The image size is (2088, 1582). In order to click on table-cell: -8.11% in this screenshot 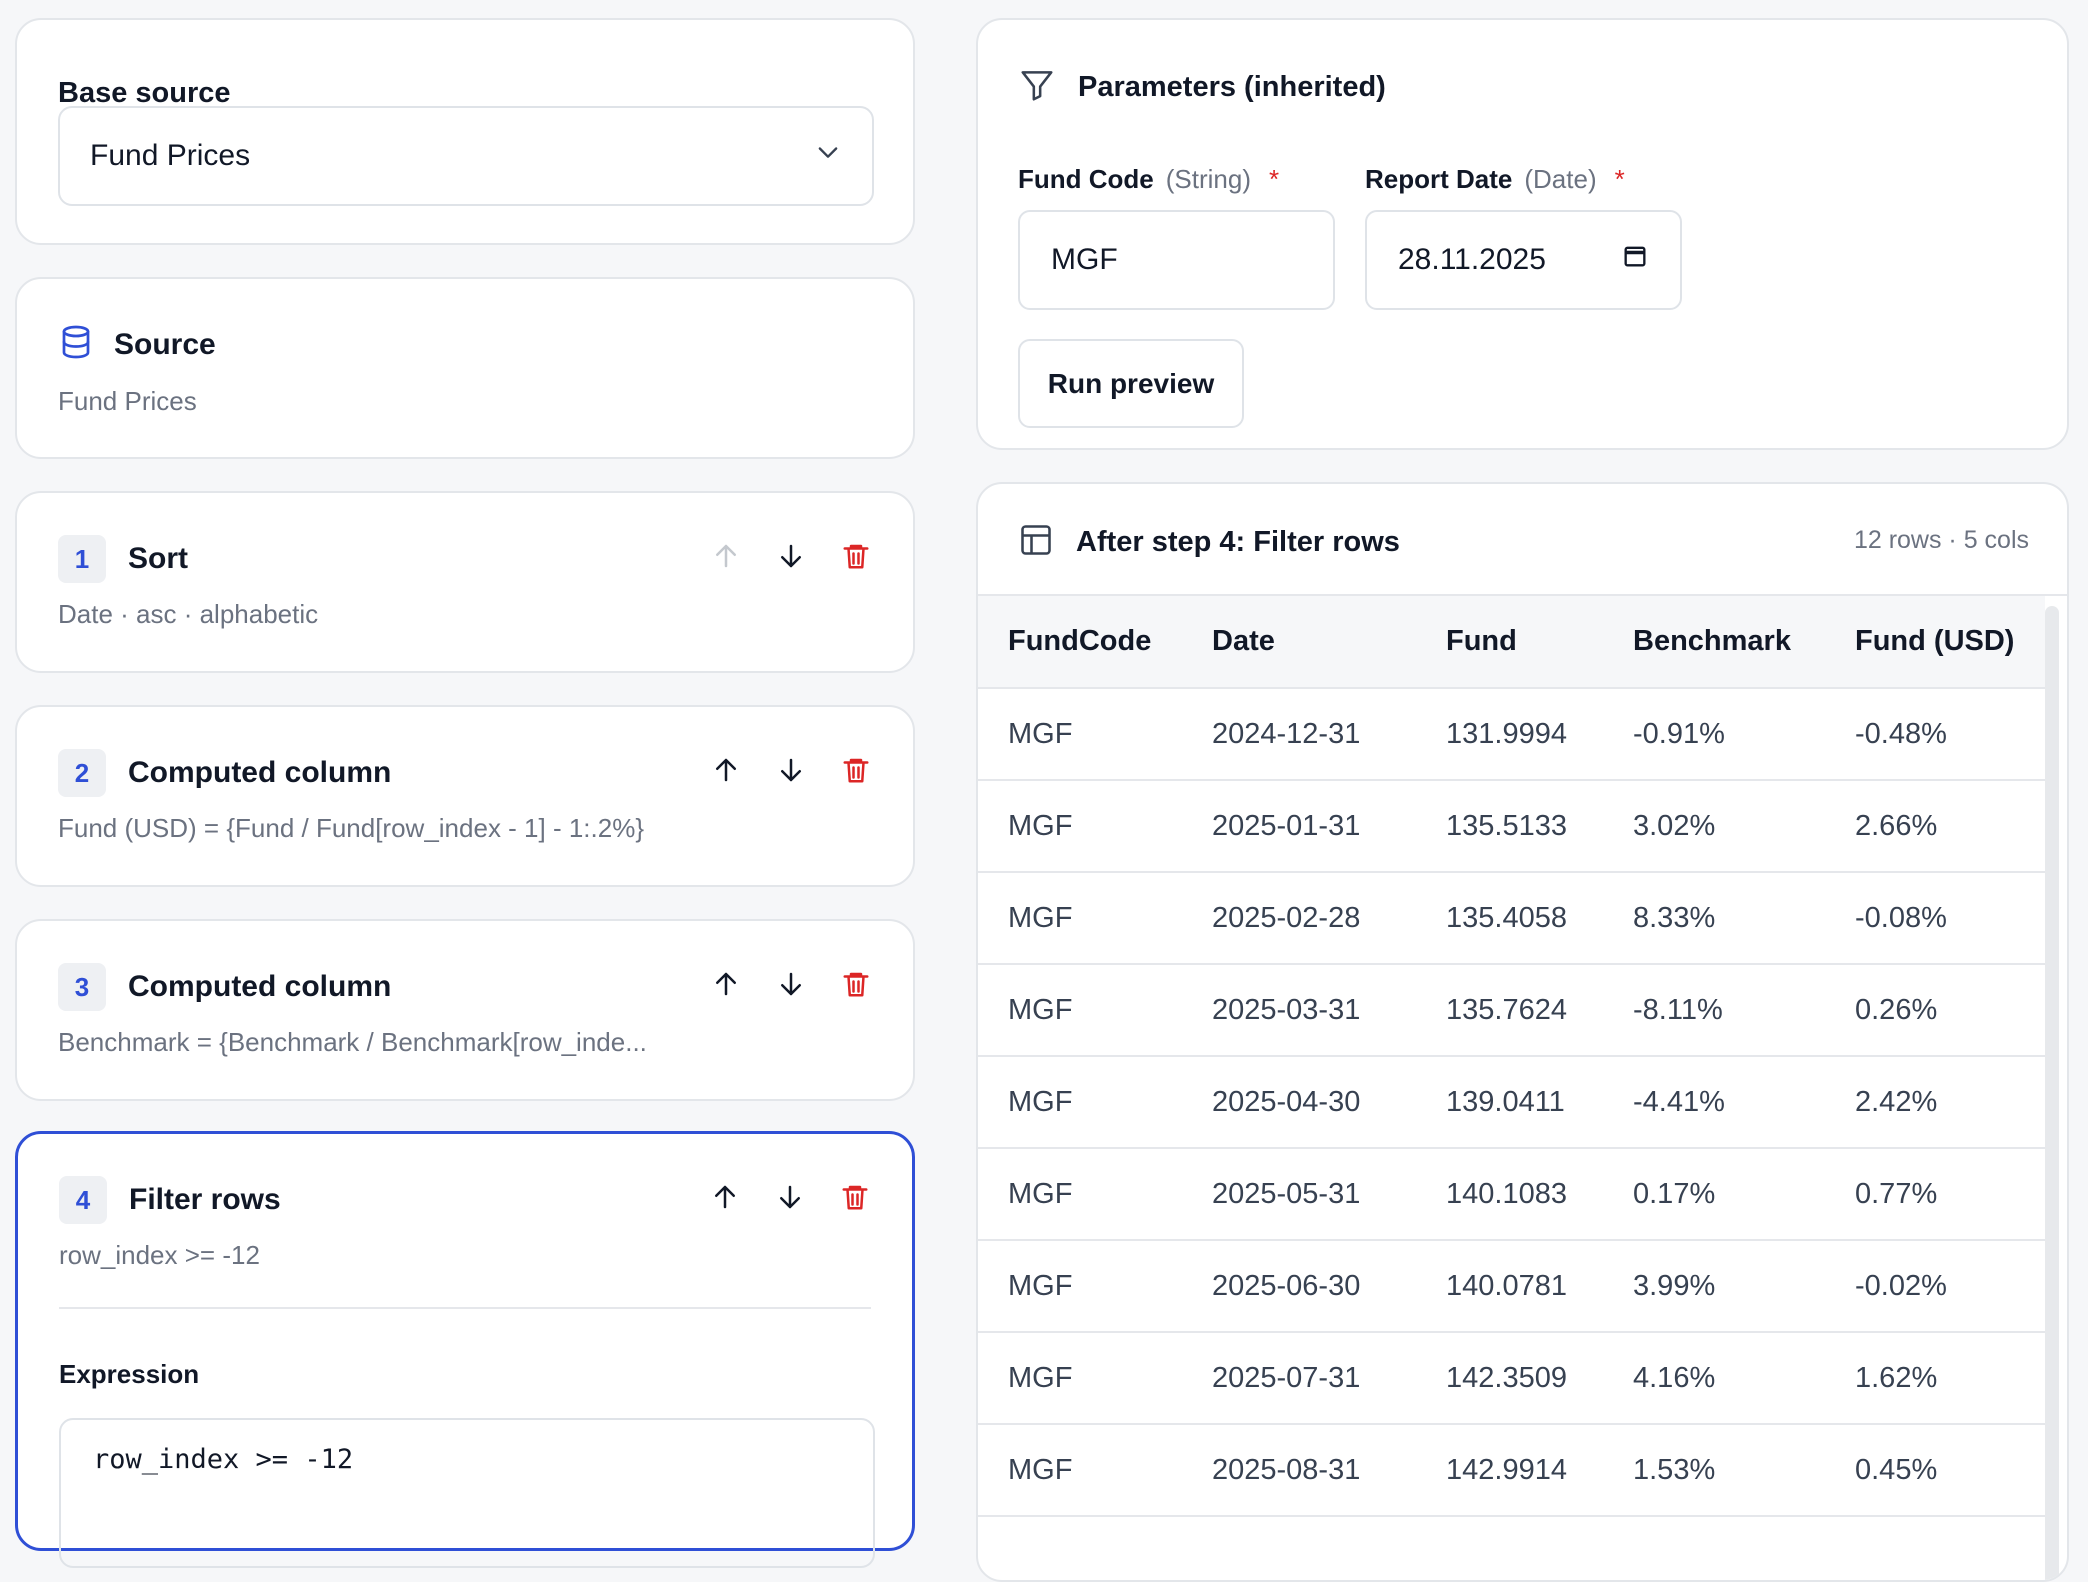, I will do `click(1714, 1010)`.